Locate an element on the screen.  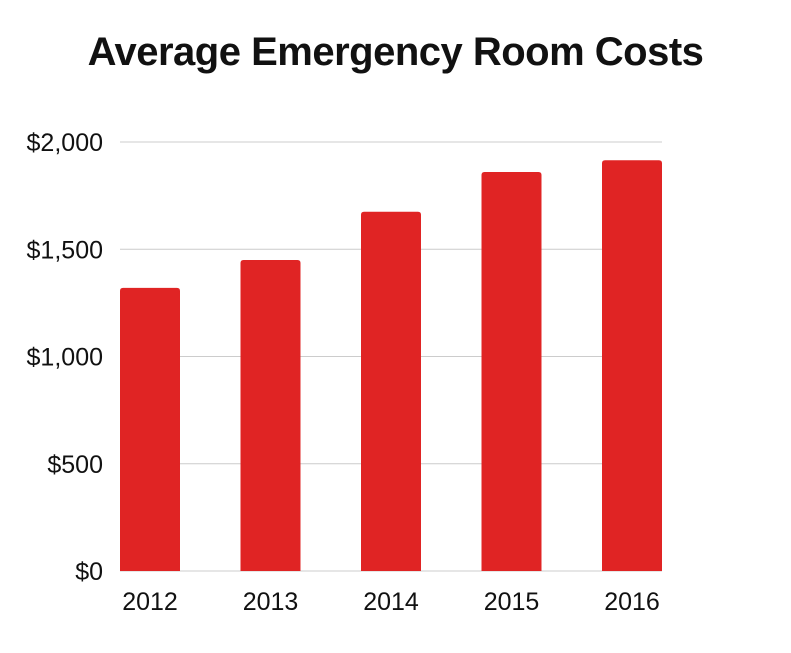
x-tick-label: 2016 is located at coordinates (632, 602).